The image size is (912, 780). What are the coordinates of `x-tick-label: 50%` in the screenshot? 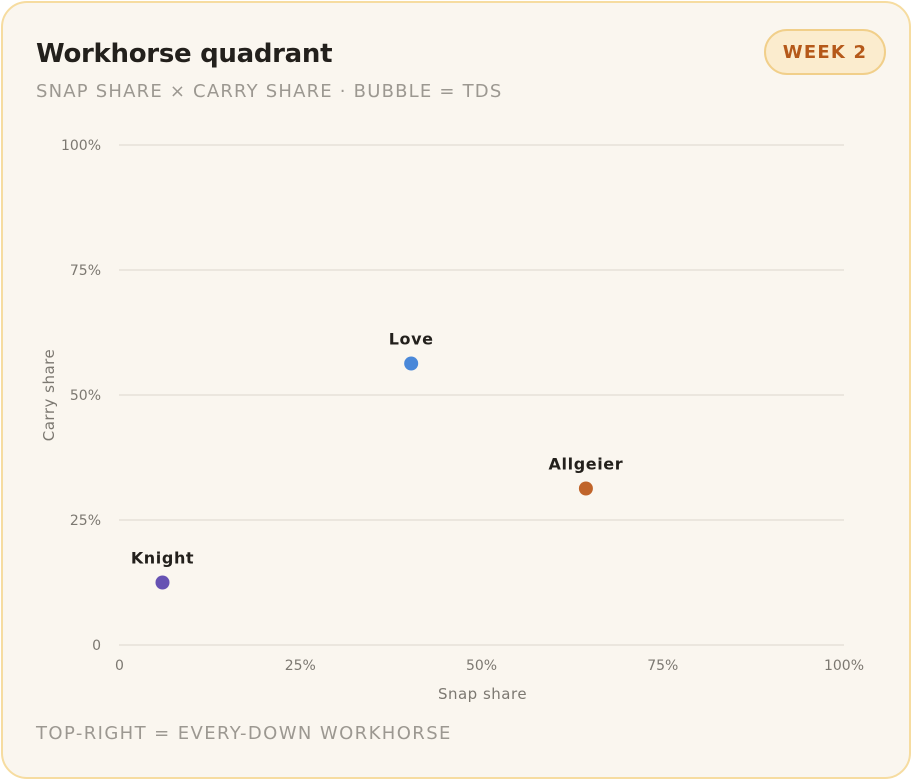 It's located at (481, 666).